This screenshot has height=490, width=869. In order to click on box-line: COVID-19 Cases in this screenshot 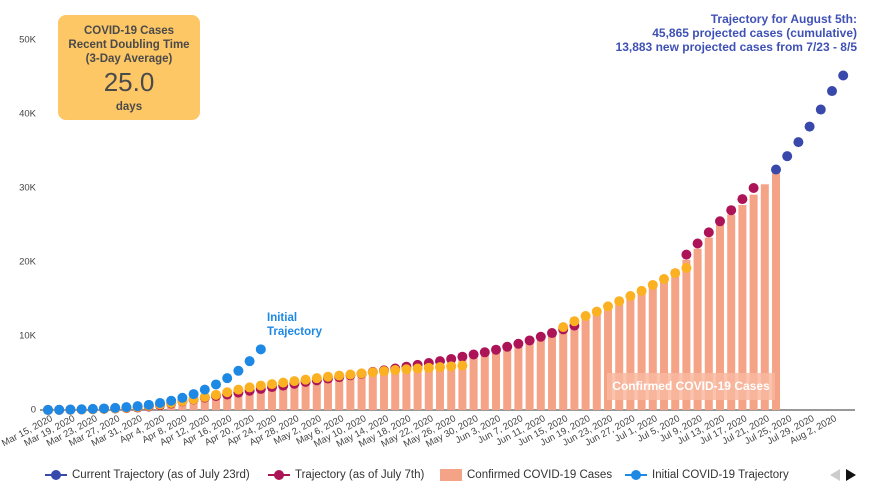, I will do `click(129, 31)`.